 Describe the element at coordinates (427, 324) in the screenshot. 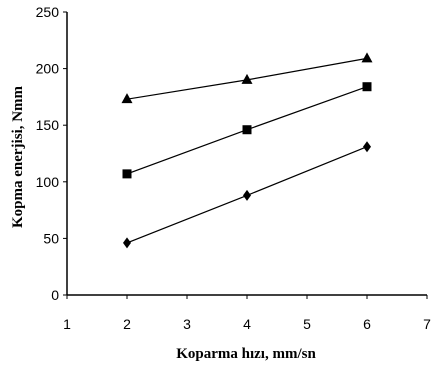

I see `x-tick-label: 7` at that location.